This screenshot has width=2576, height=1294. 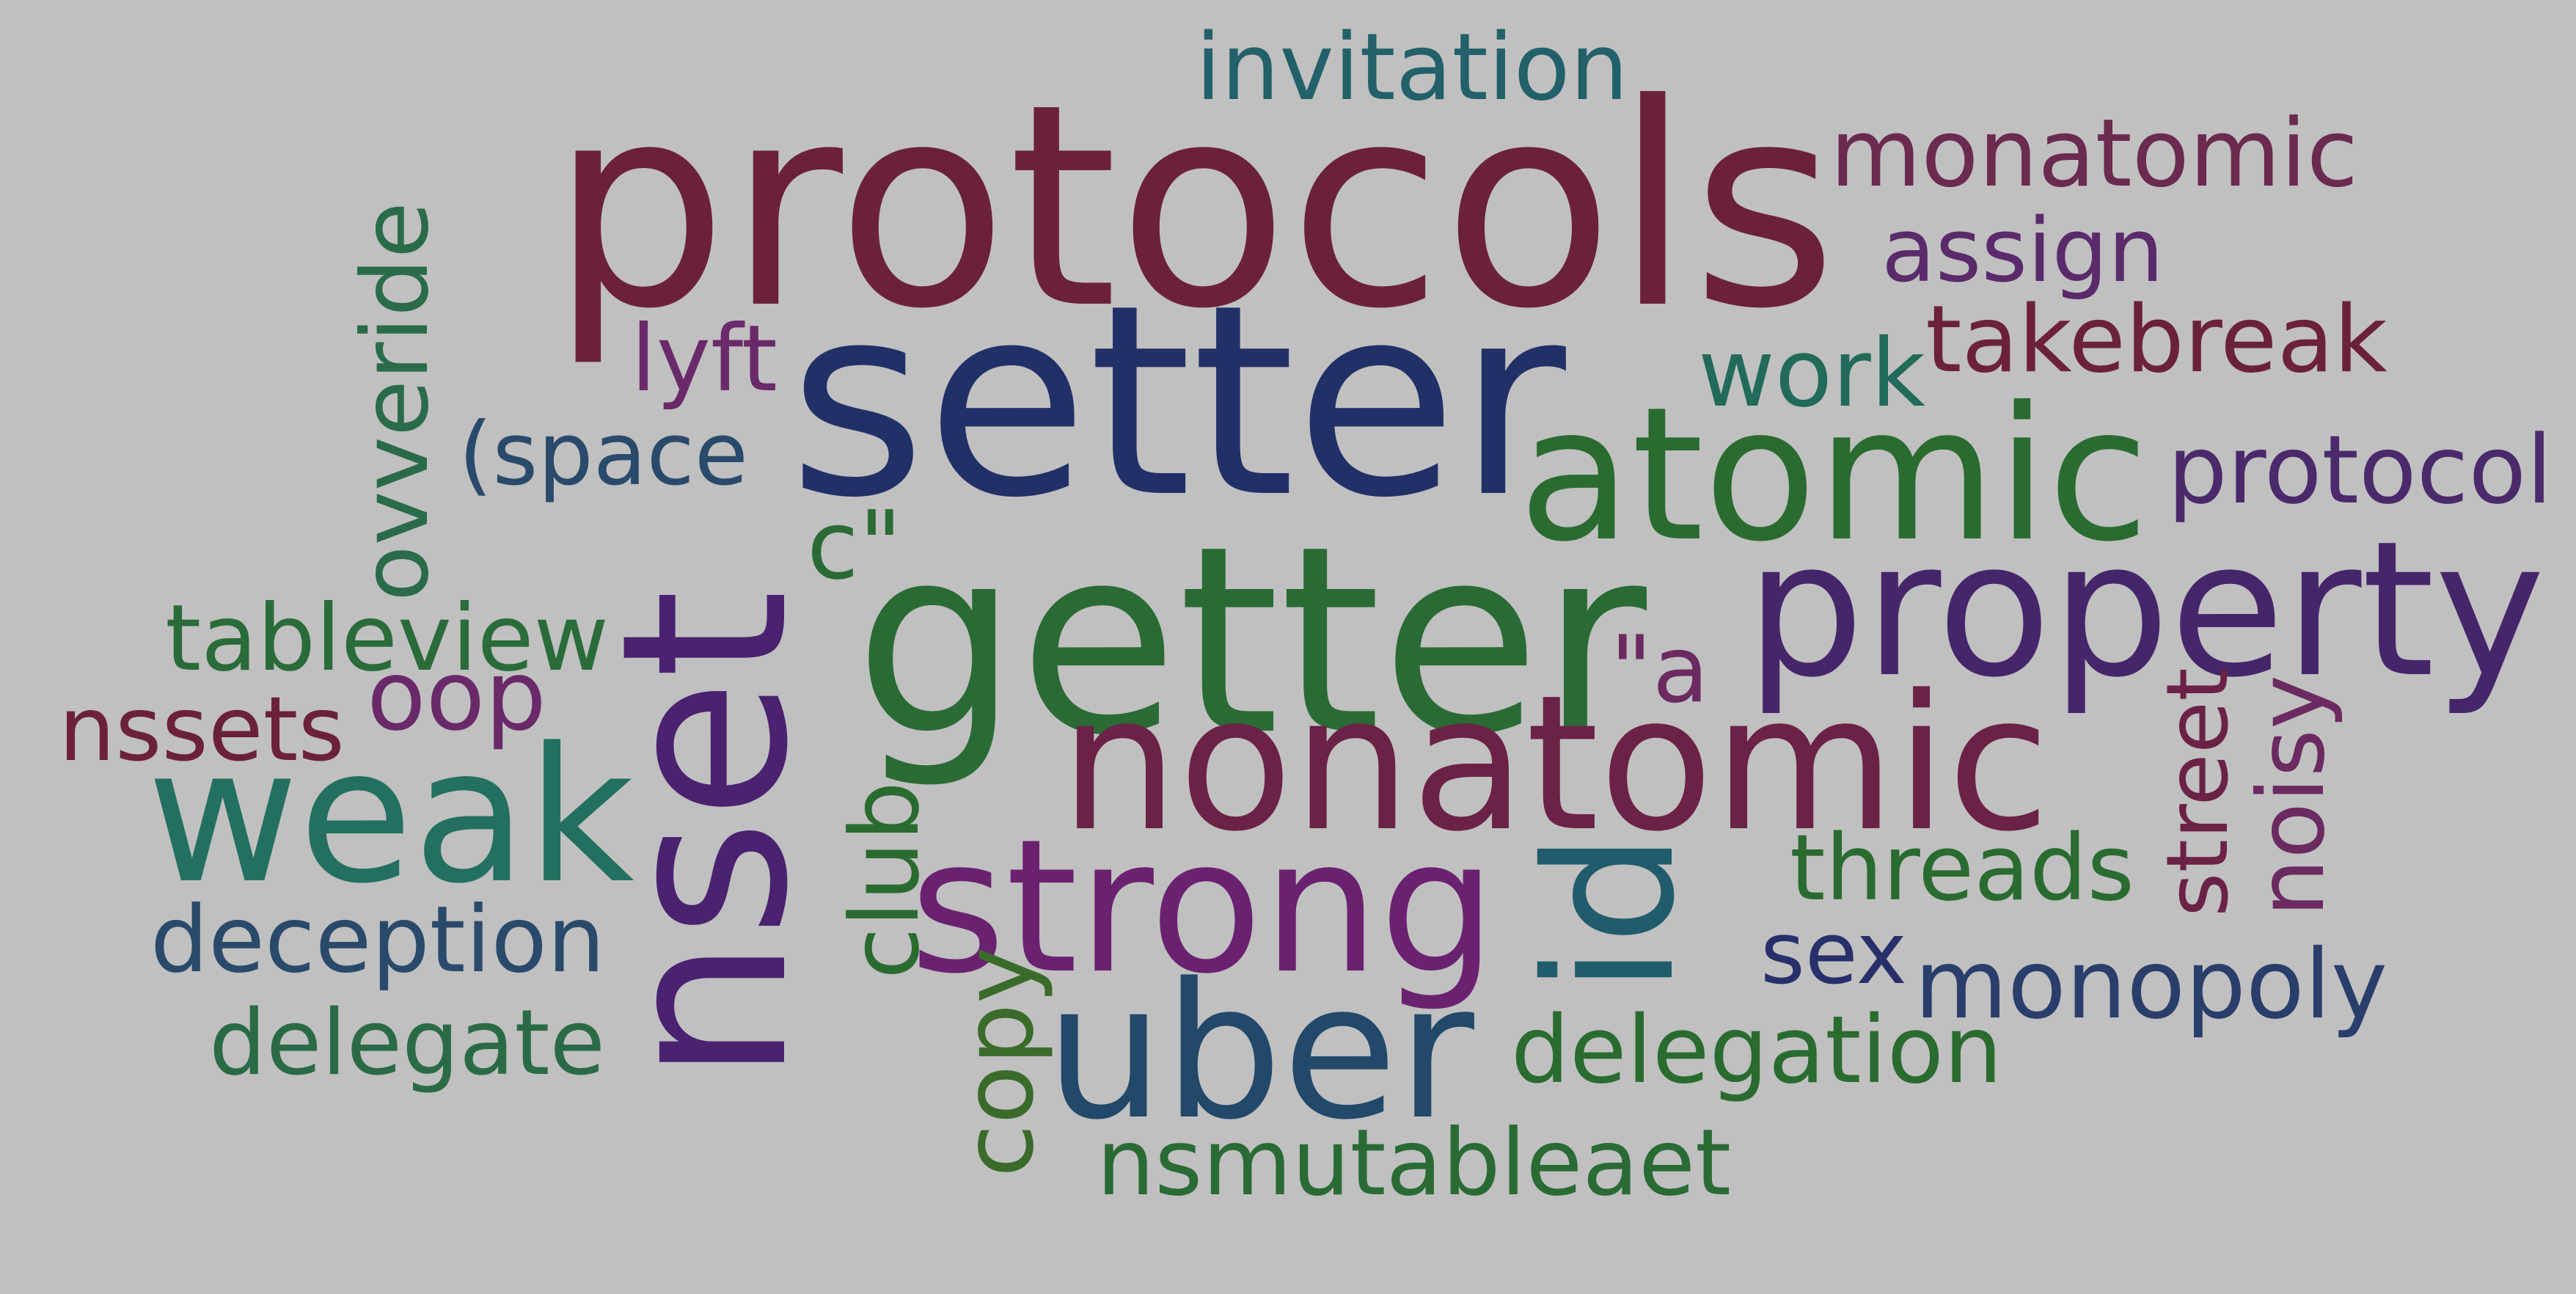 What do you see at coordinates (396, 402) in the screenshot?
I see `word-ovveride: ovveride` at bounding box center [396, 402].